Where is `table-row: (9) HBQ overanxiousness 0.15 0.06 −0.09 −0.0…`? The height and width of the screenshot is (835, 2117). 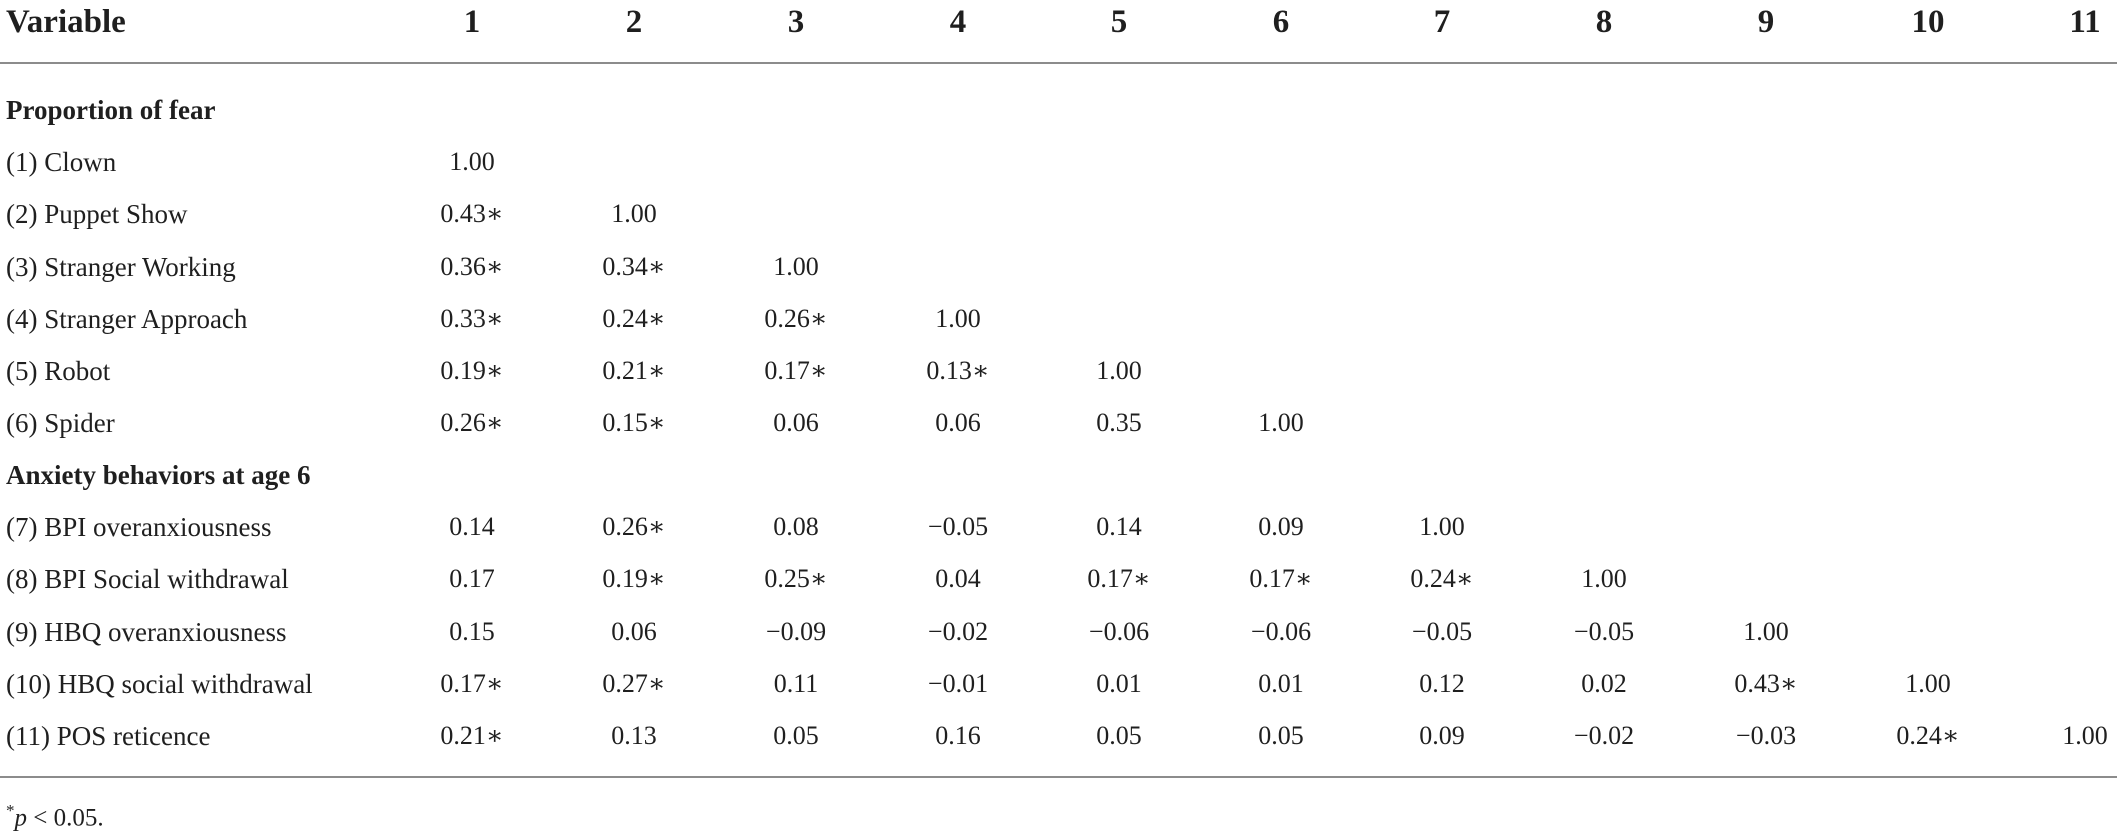
table-row: (9) HBQ overanxiousness 0.15 0.06 −0.09 −0.0… is located at coordinates (1058, 638).